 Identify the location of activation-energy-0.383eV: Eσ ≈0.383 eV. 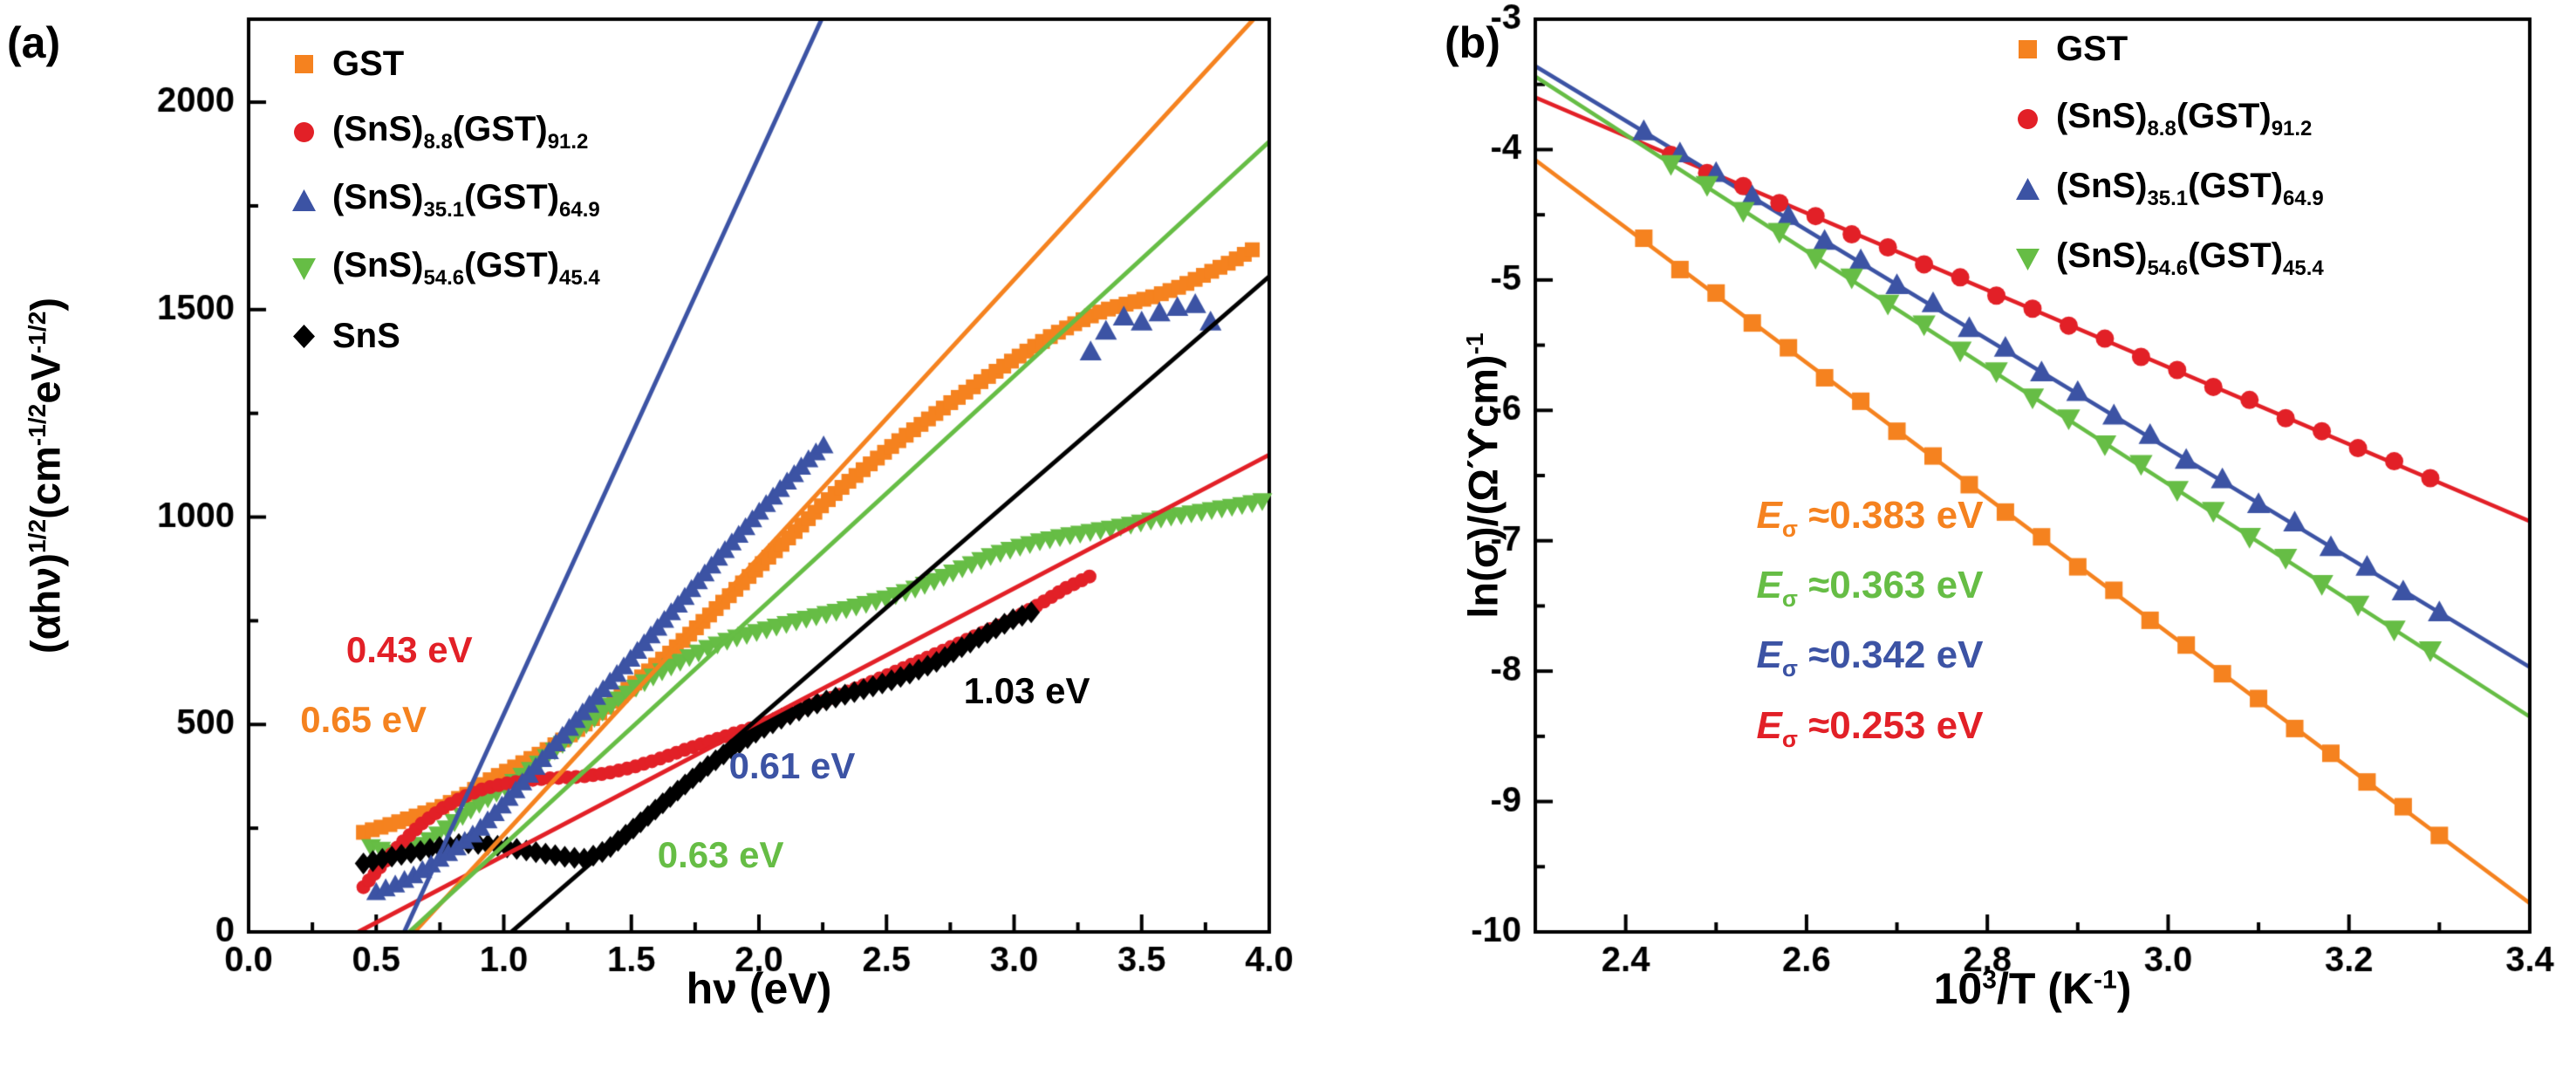
(1870, 518).